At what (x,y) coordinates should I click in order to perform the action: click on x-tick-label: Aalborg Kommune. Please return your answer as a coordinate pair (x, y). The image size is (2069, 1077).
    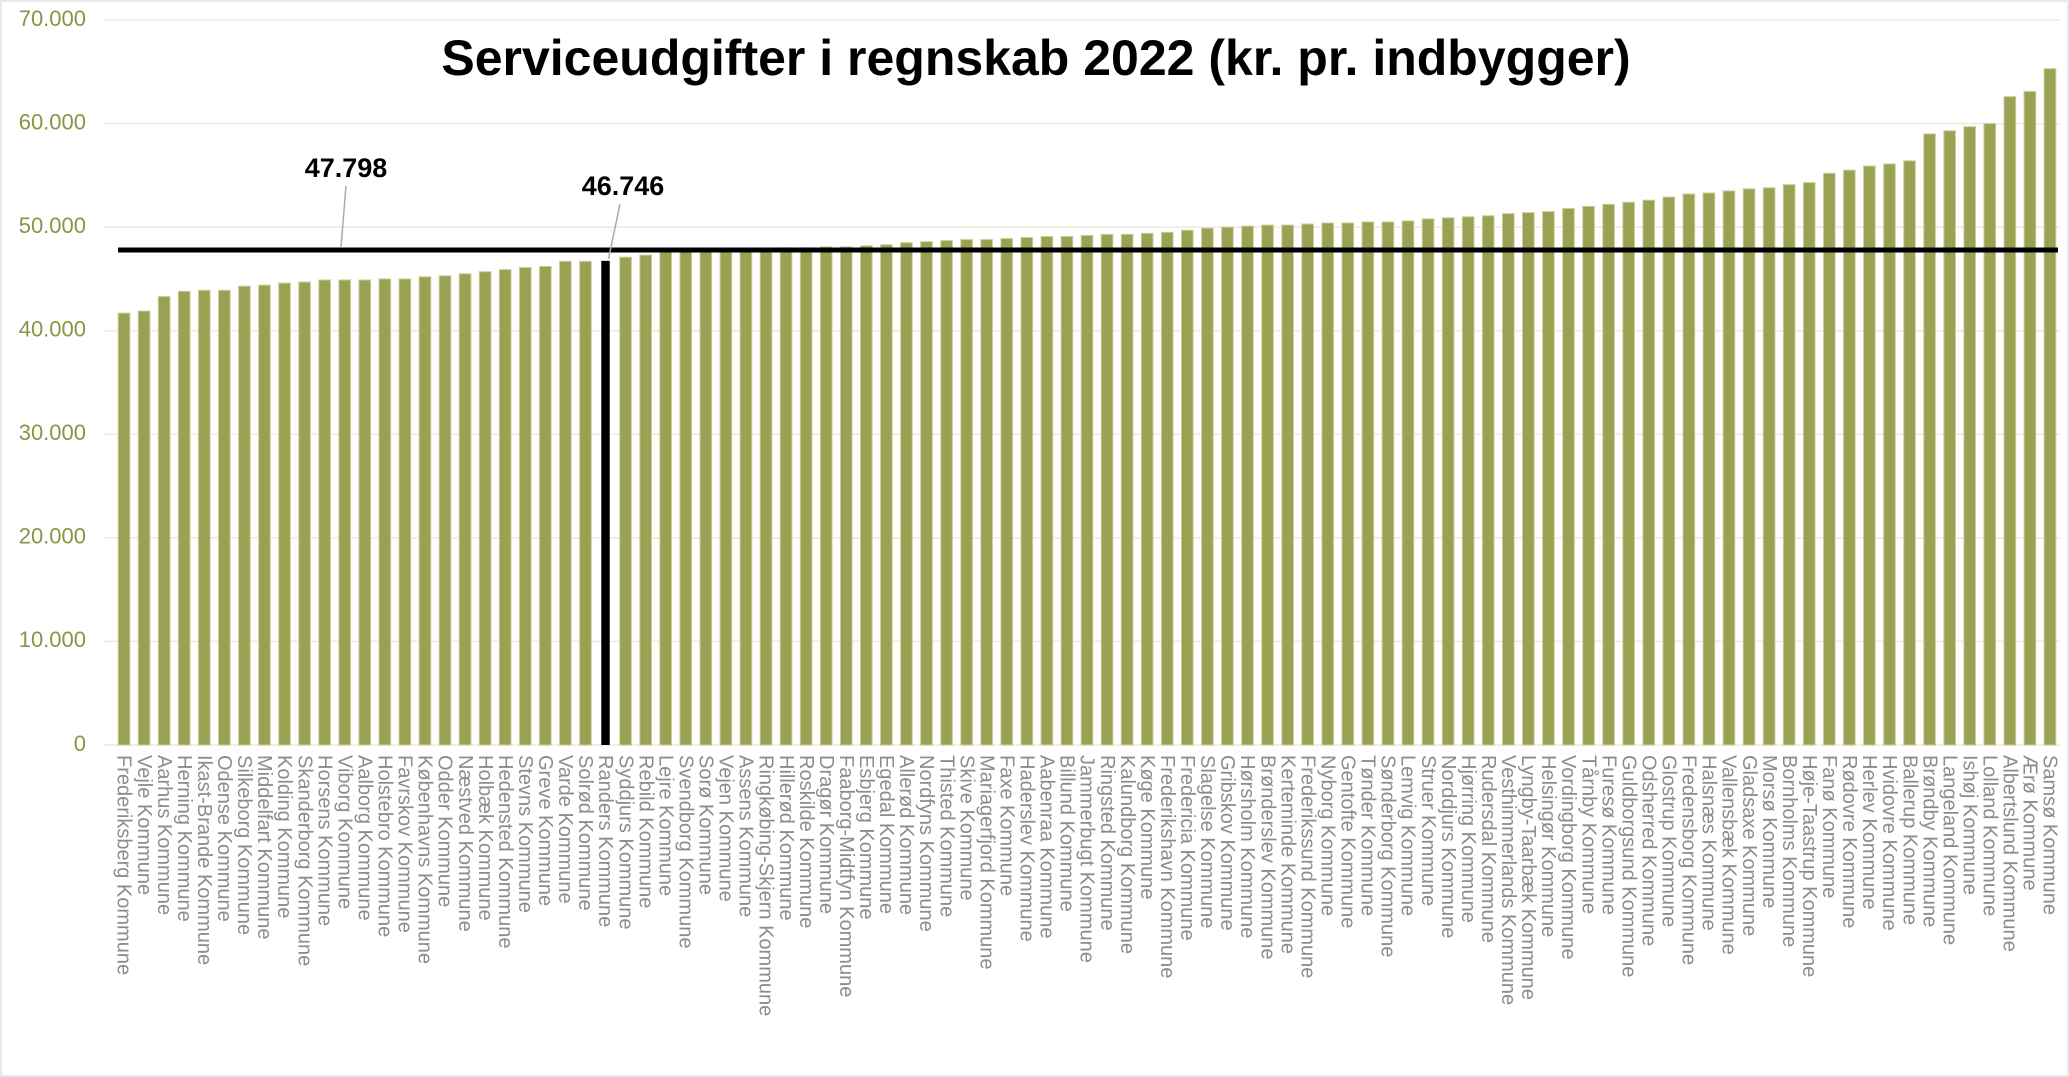
    Looking at the image, I should click on (364, 838).